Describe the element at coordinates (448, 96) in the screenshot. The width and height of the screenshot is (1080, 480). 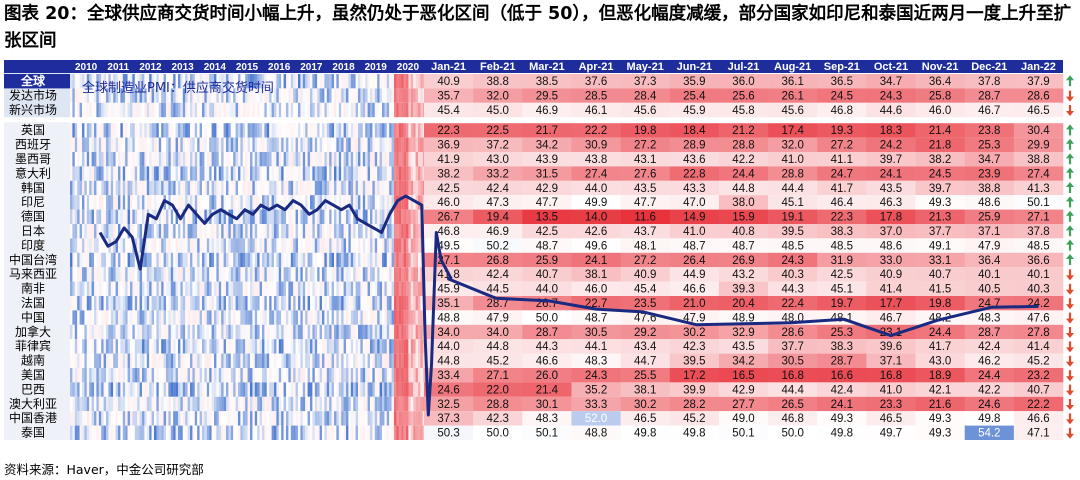
I see `cell-value-label: 35.7` at that location.